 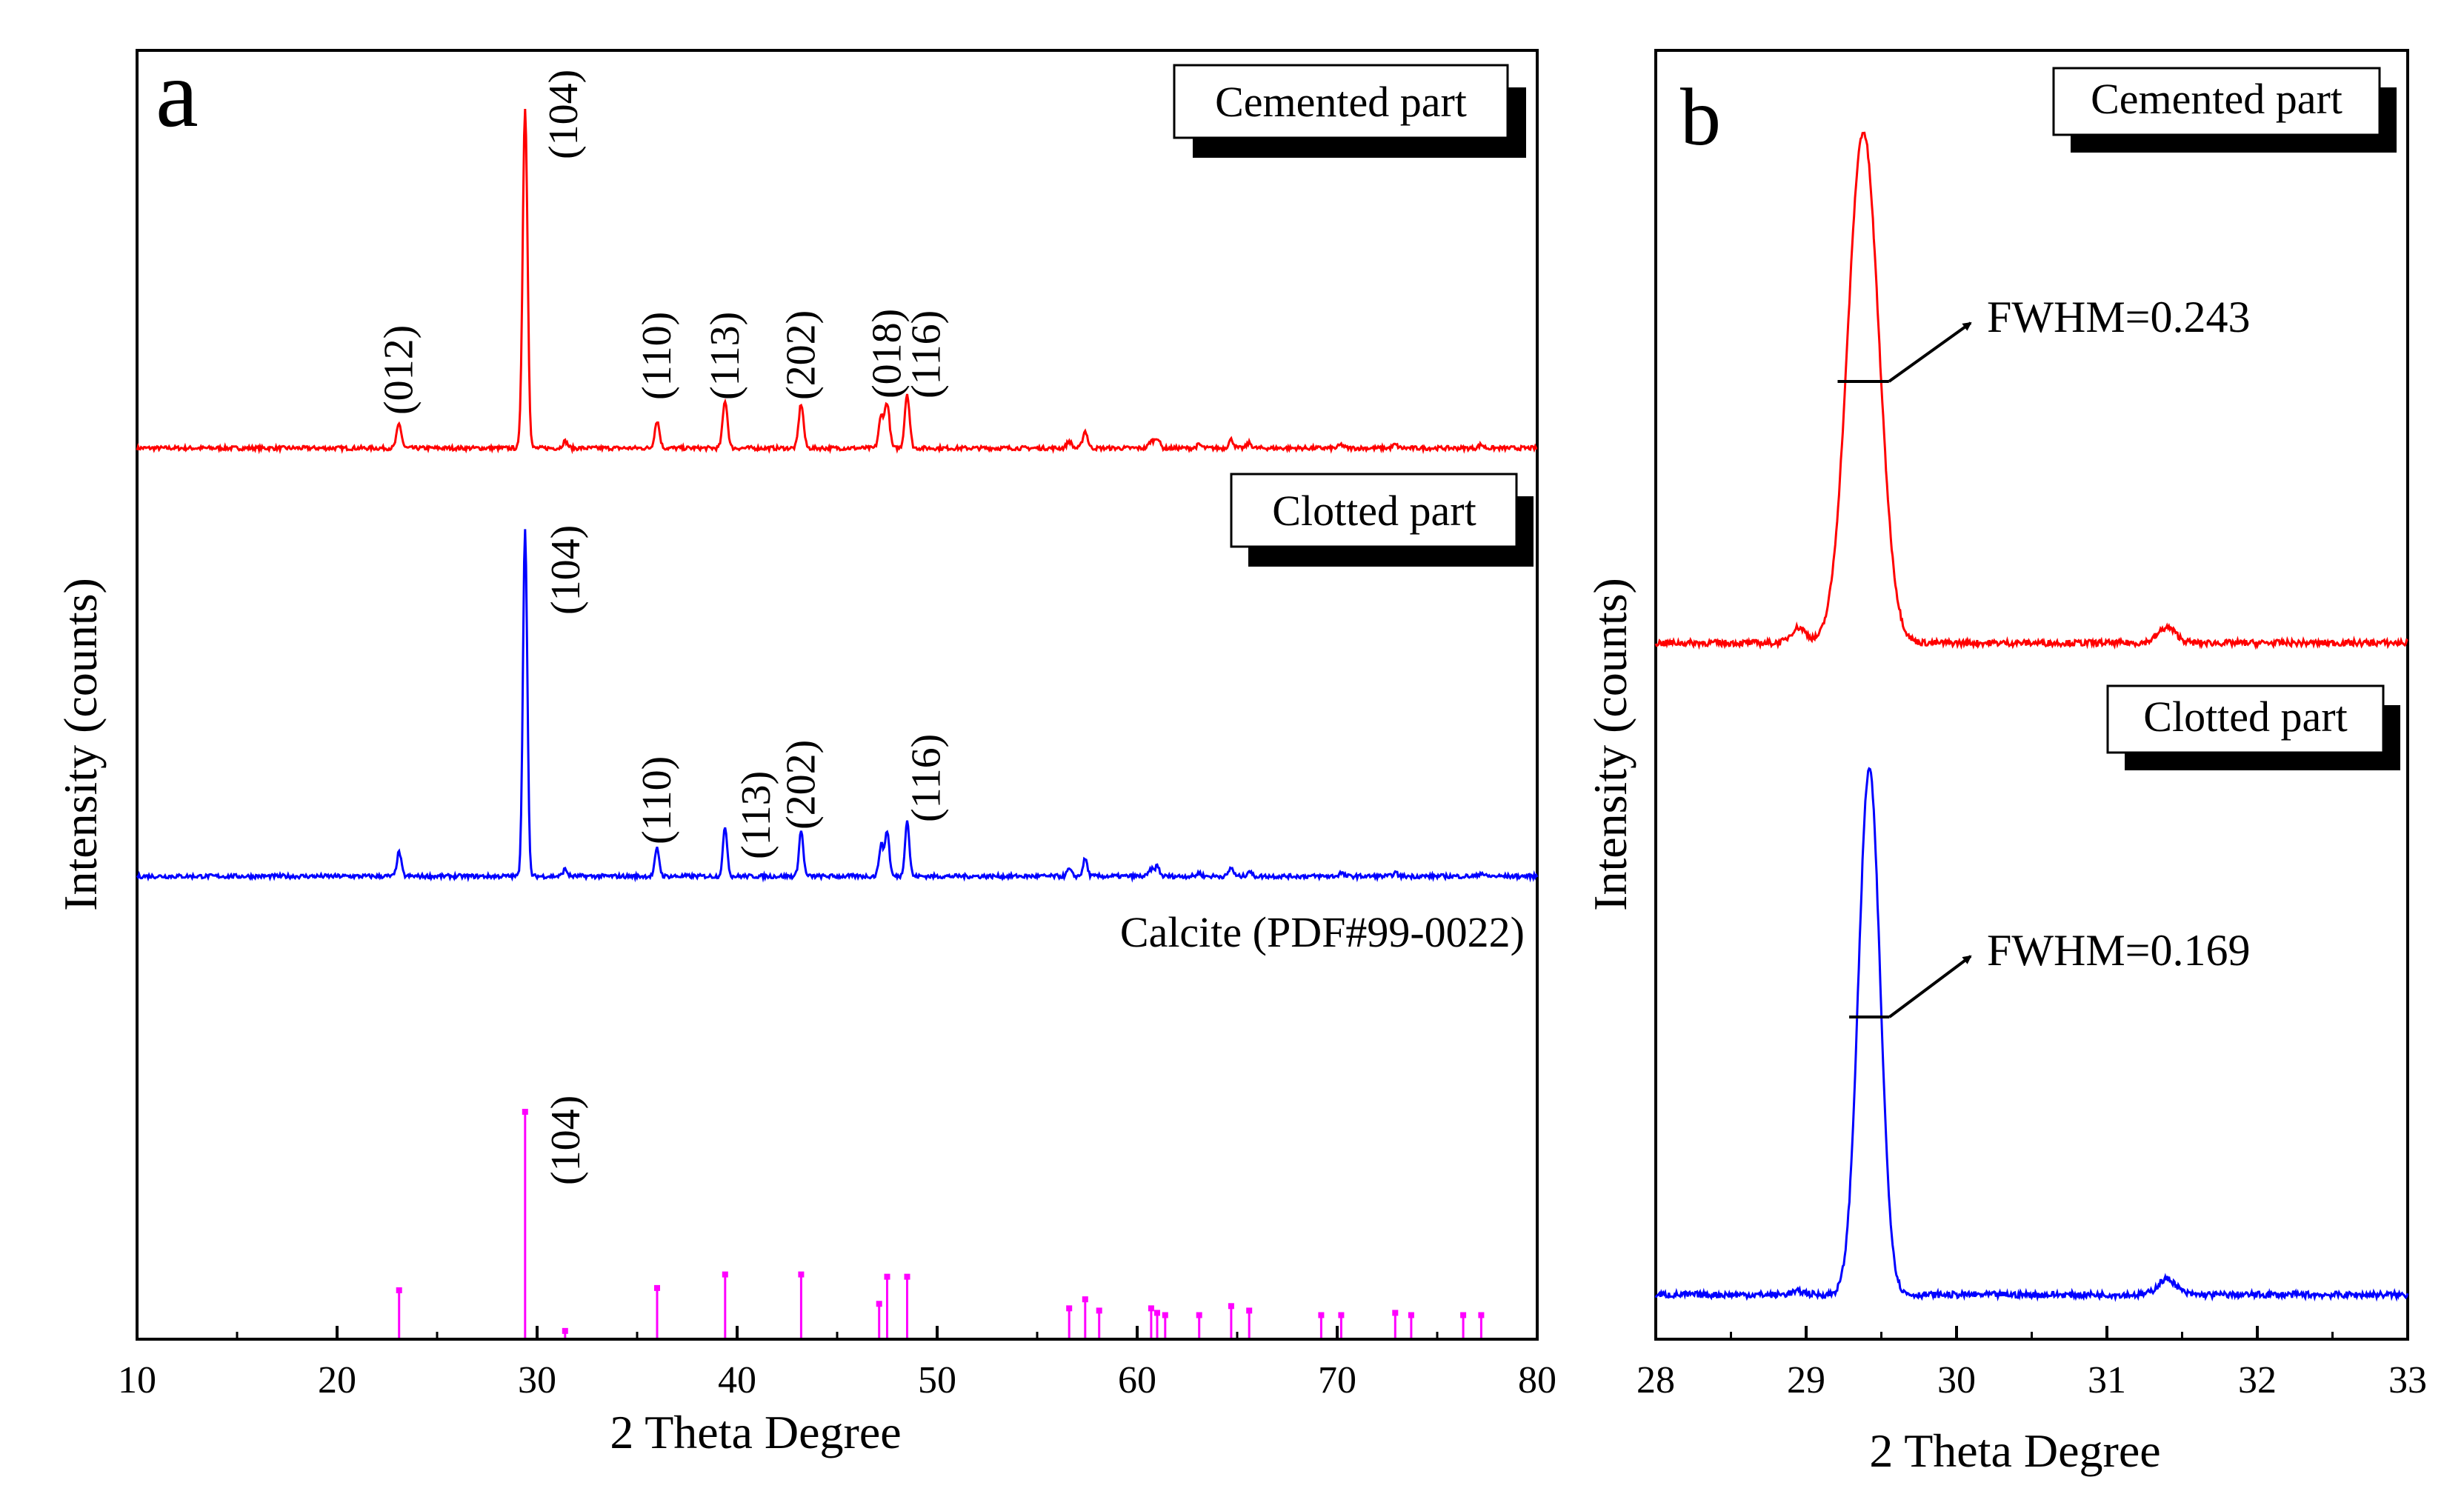 I want to click on panel-a-x-tick-label: 50, so click(x=937, y=1380).